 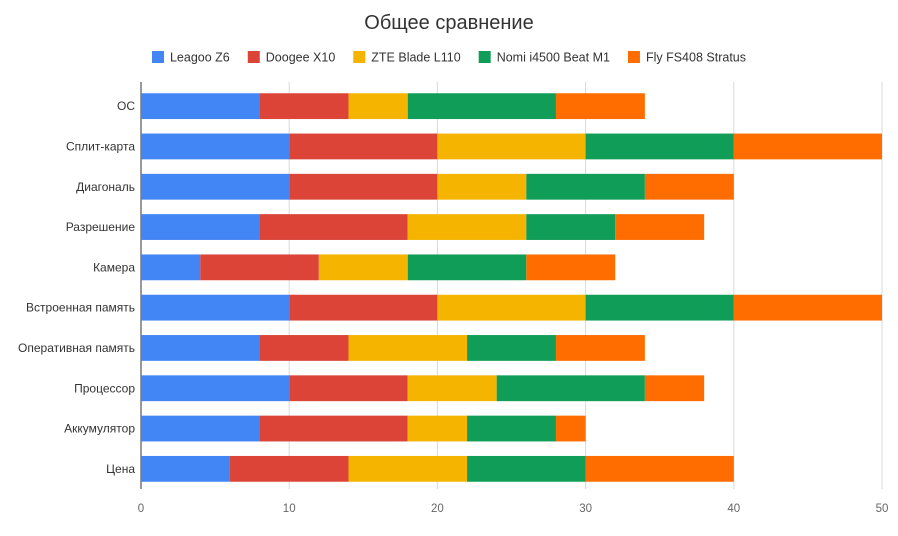 I want to click on legend-item: Leagoo Z6, so click(x=190, y=58).